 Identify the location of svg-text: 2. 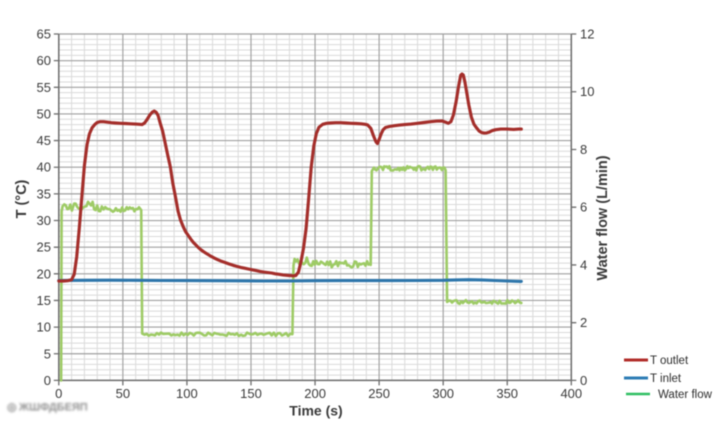
(583, 322).